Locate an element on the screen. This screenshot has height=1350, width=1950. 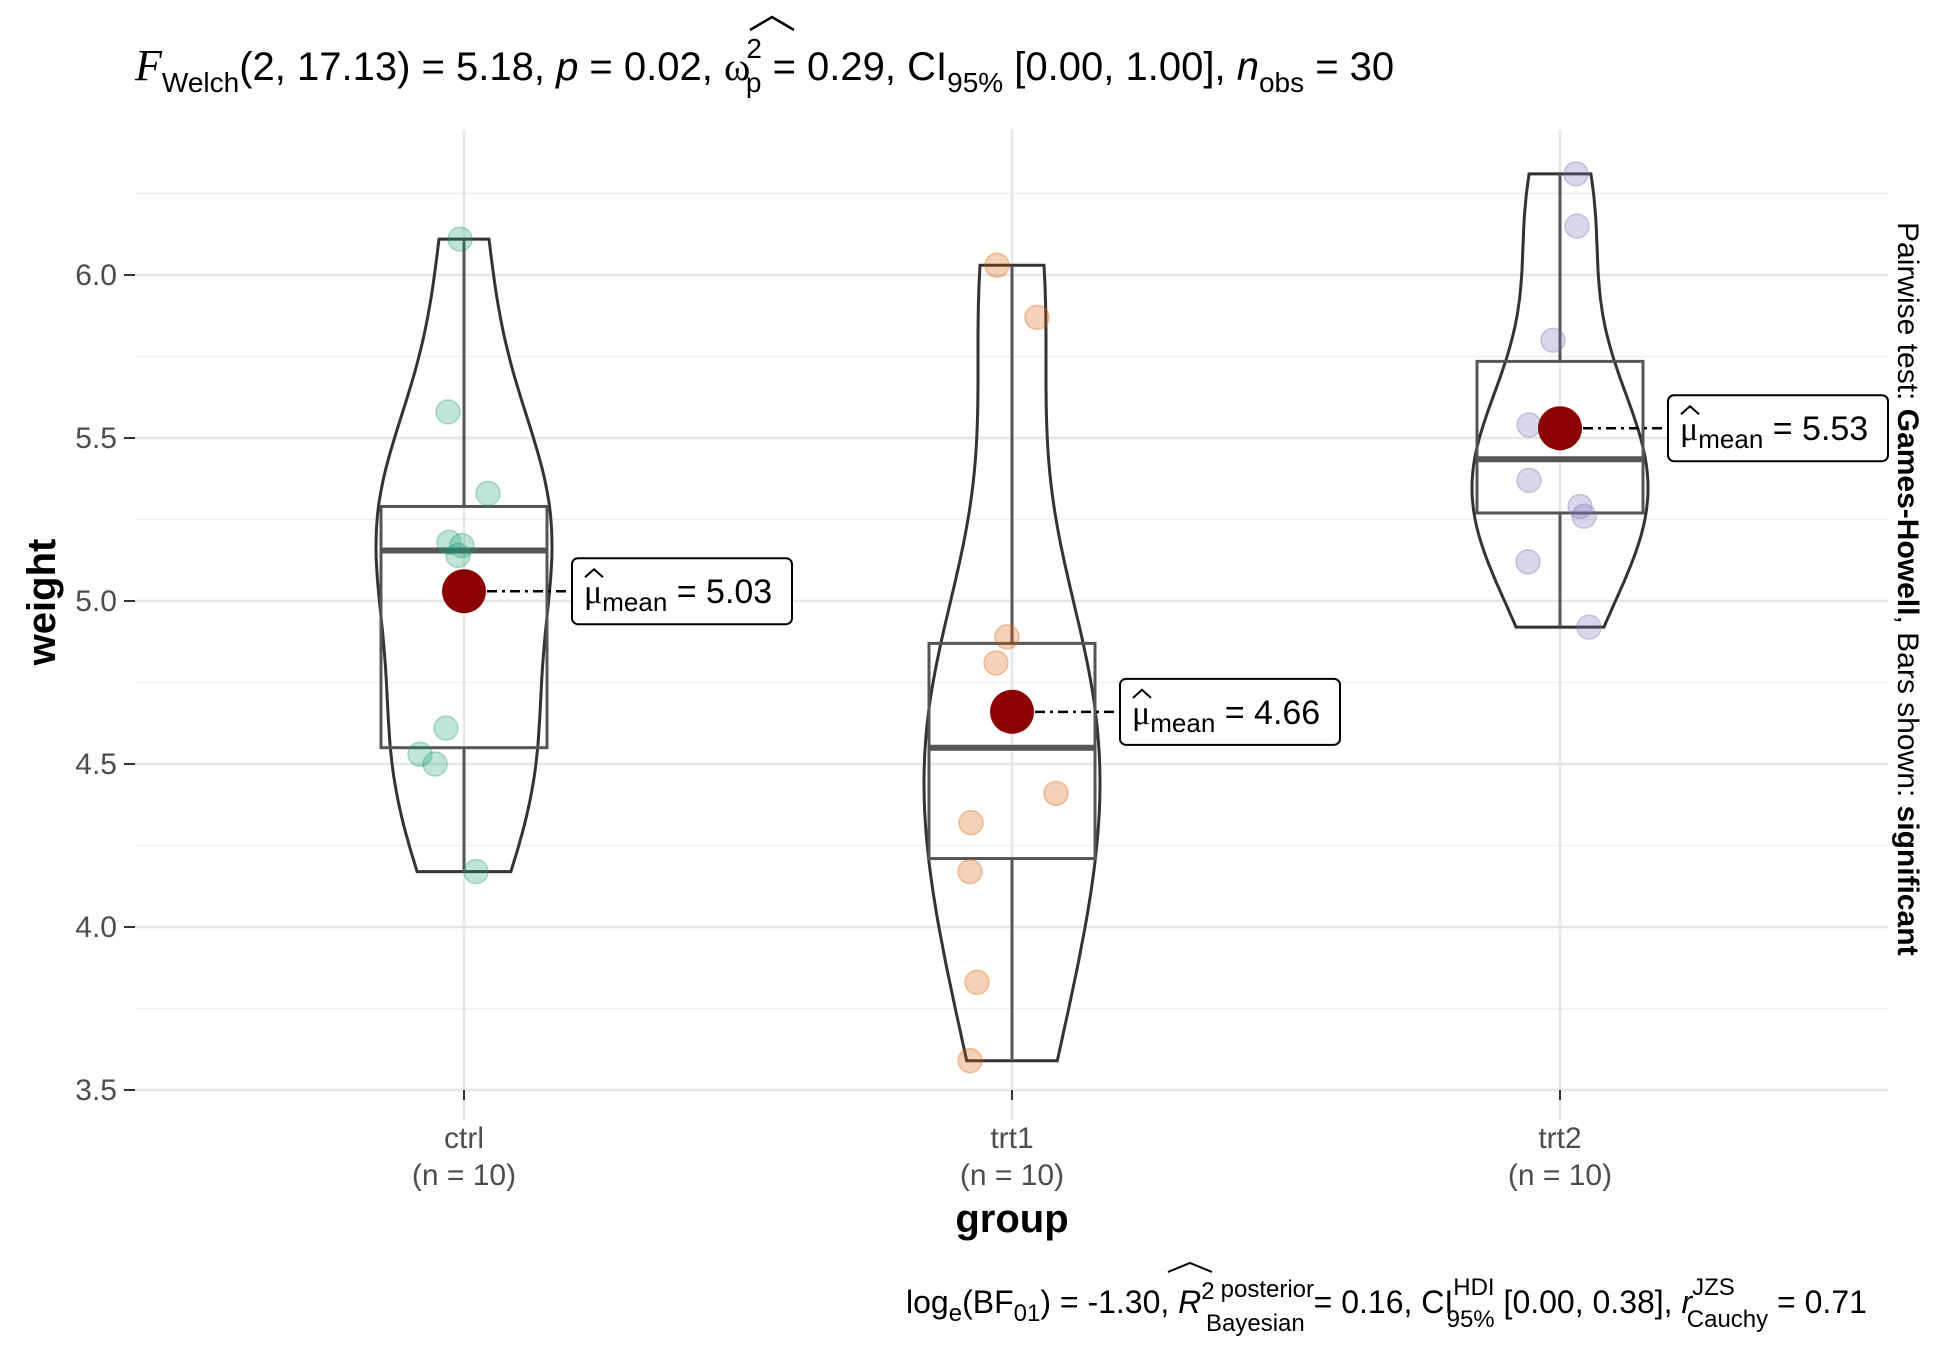
title-omega: ω is located at coordinates (737, 66).